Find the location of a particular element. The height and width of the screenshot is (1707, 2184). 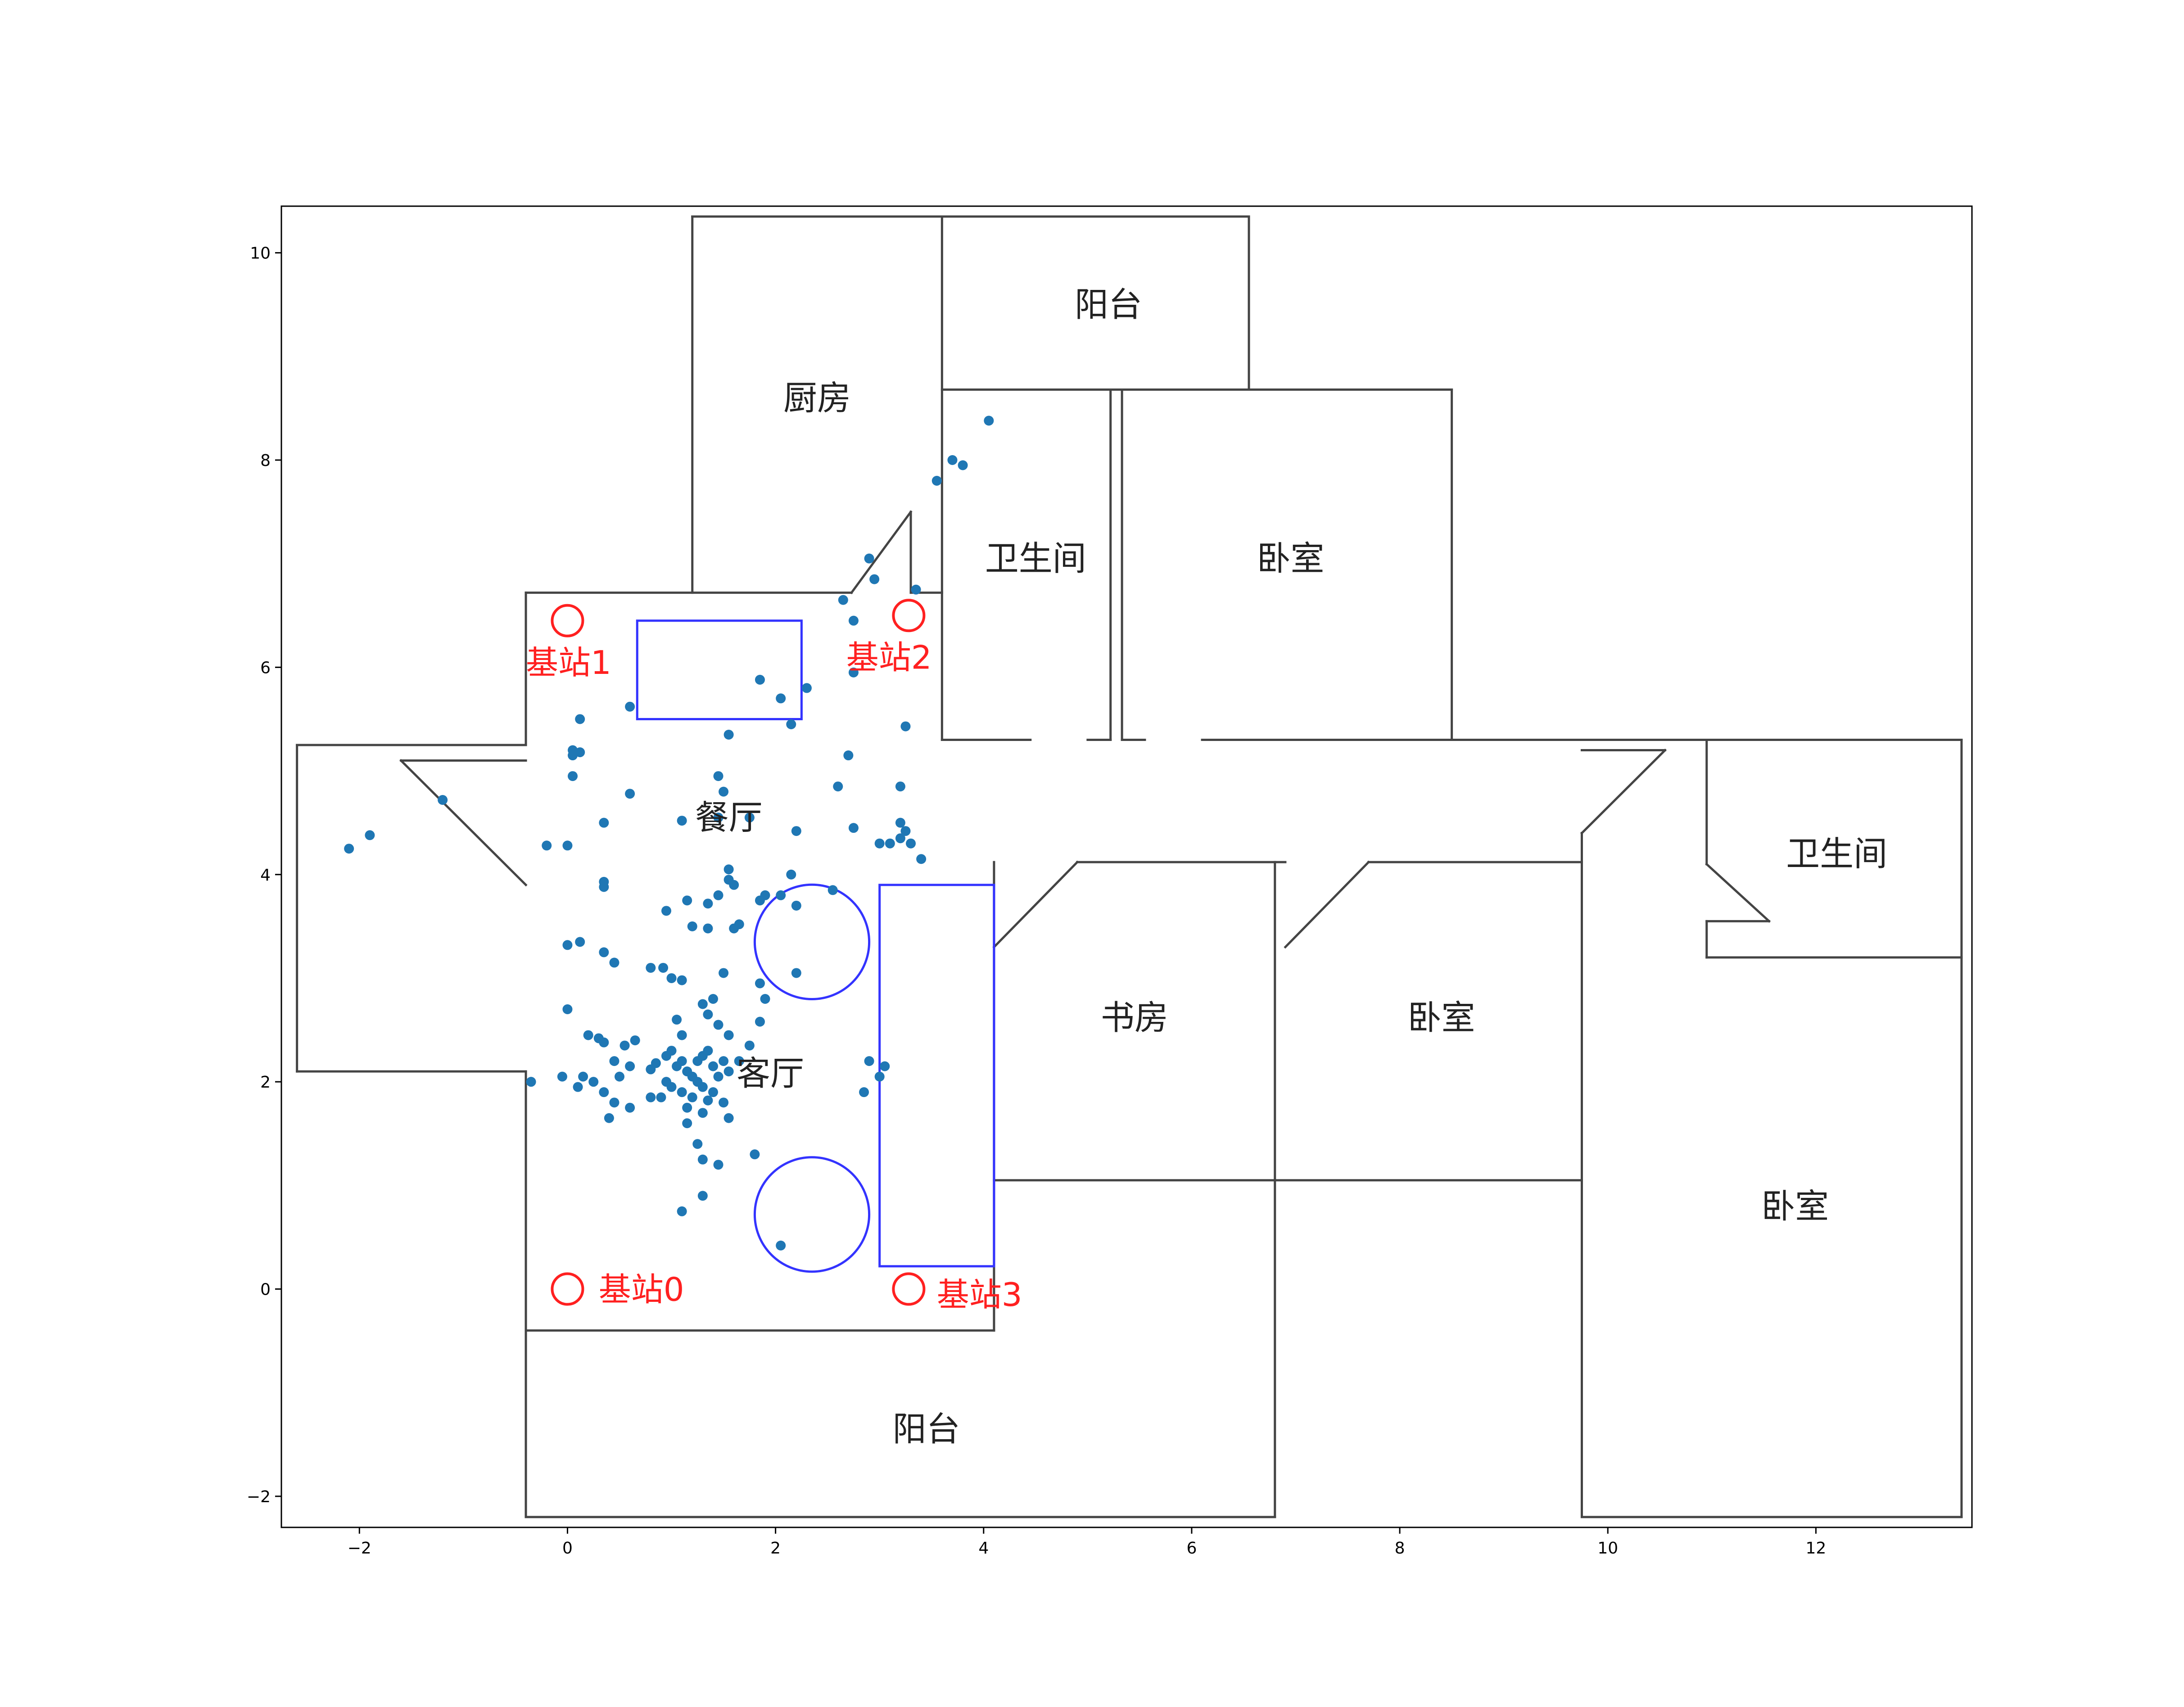

base-station-label: 基站3 is located at coordinates (980, 1295).